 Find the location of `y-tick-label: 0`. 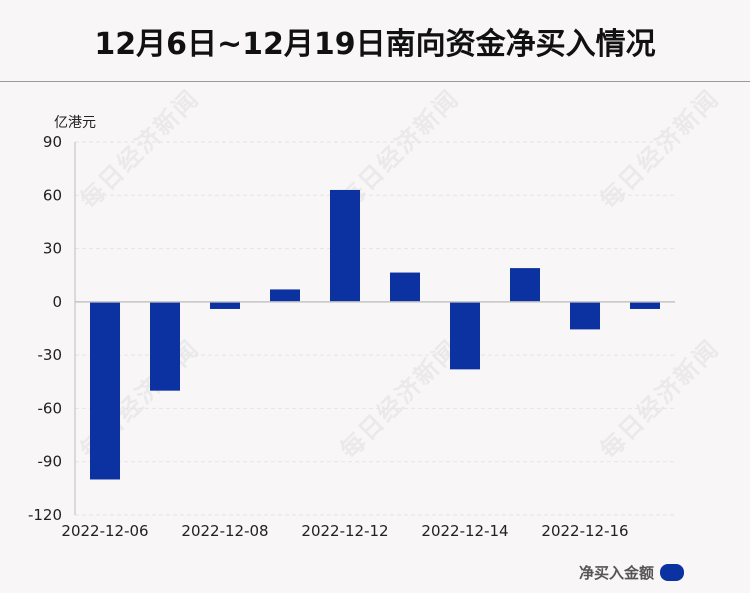

y-tick-label: 0 is located at coordinates (57, 302).